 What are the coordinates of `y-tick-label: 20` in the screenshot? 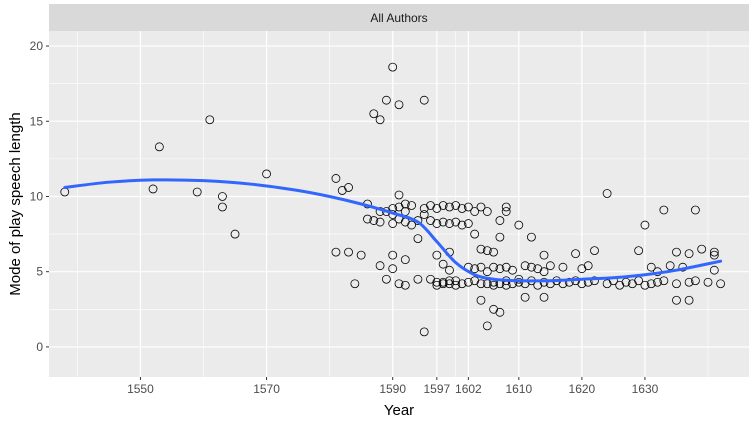 It's located at (37, 46).